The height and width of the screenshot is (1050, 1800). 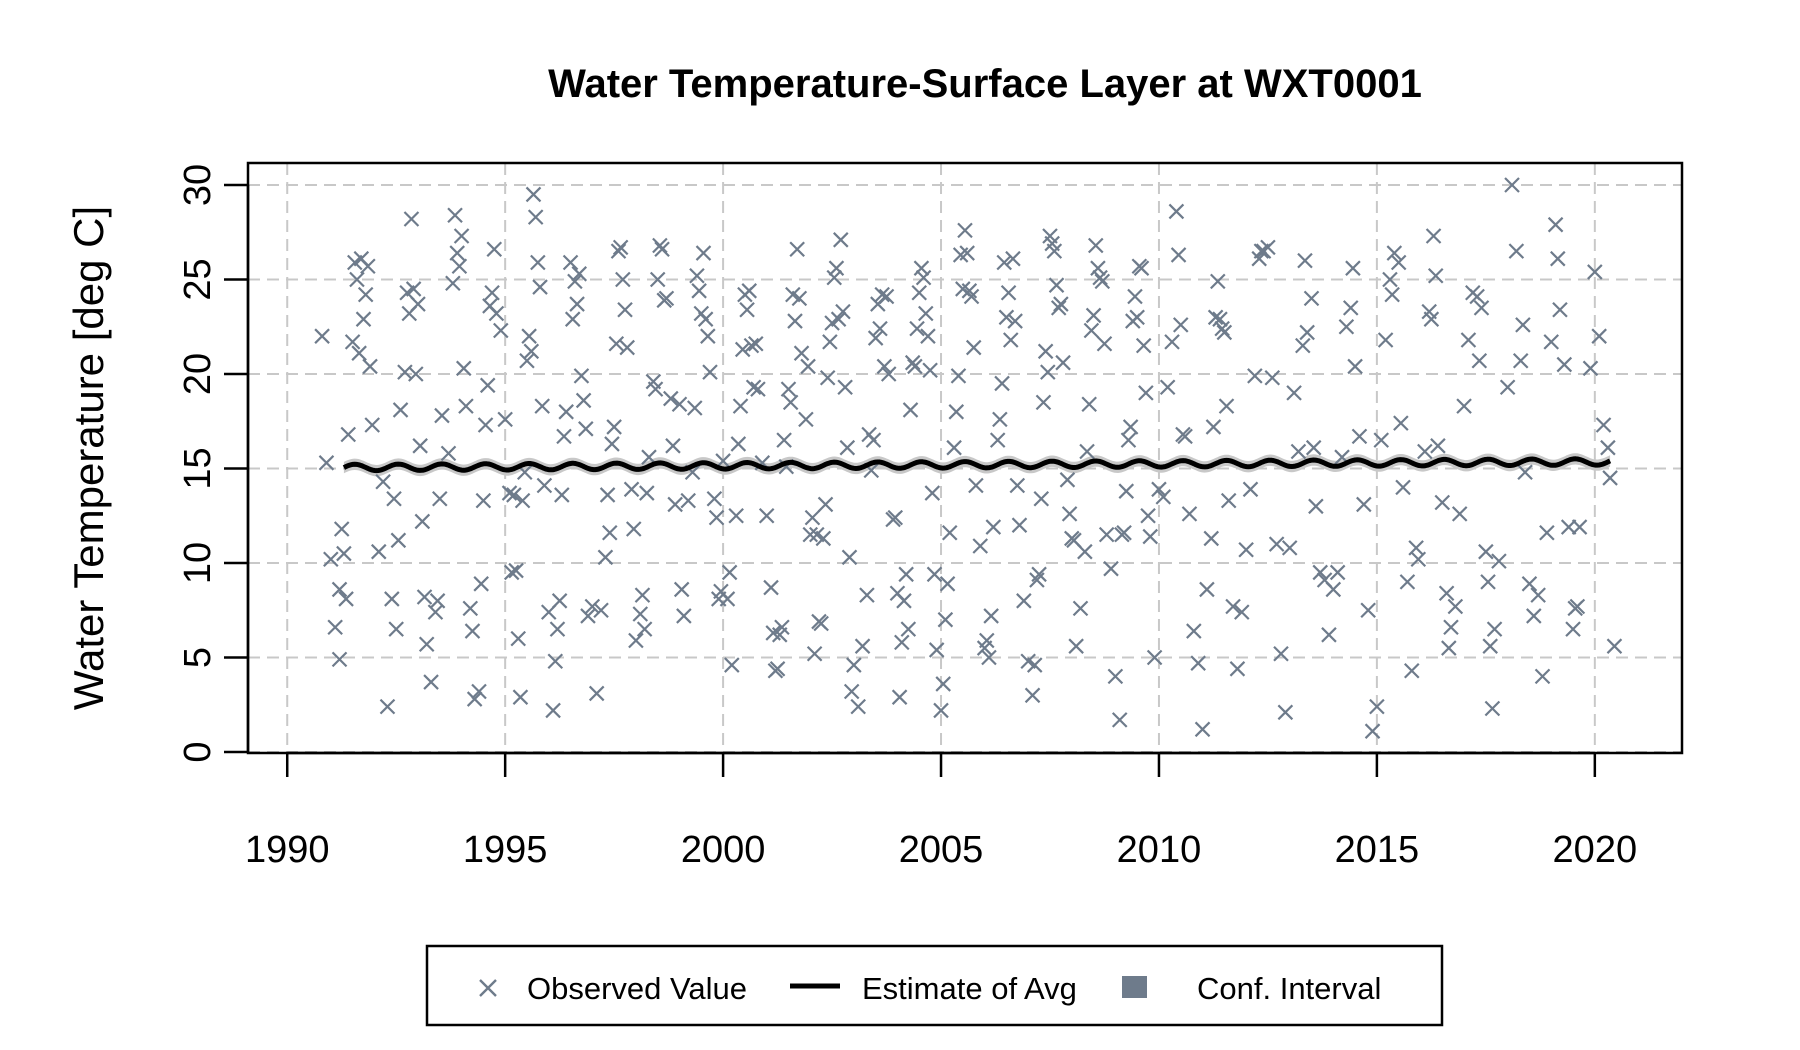 What do you see at coordinates (969, 988) in the screenshot?
I see `legend-label-estimate: Estimate of Avg` at bounding box center [969, 988].